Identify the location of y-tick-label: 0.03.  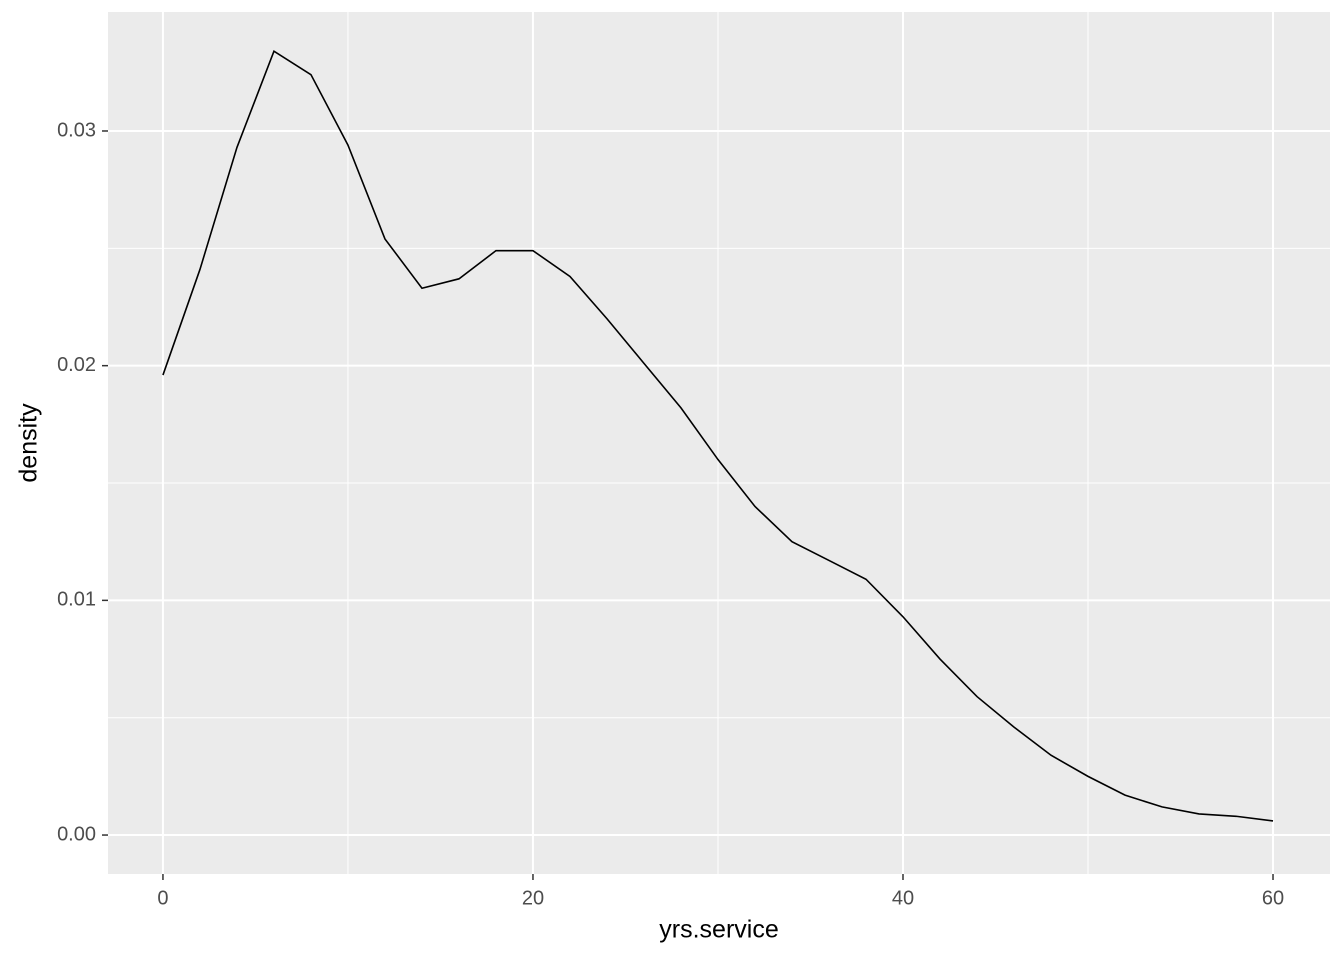
(76, 130).